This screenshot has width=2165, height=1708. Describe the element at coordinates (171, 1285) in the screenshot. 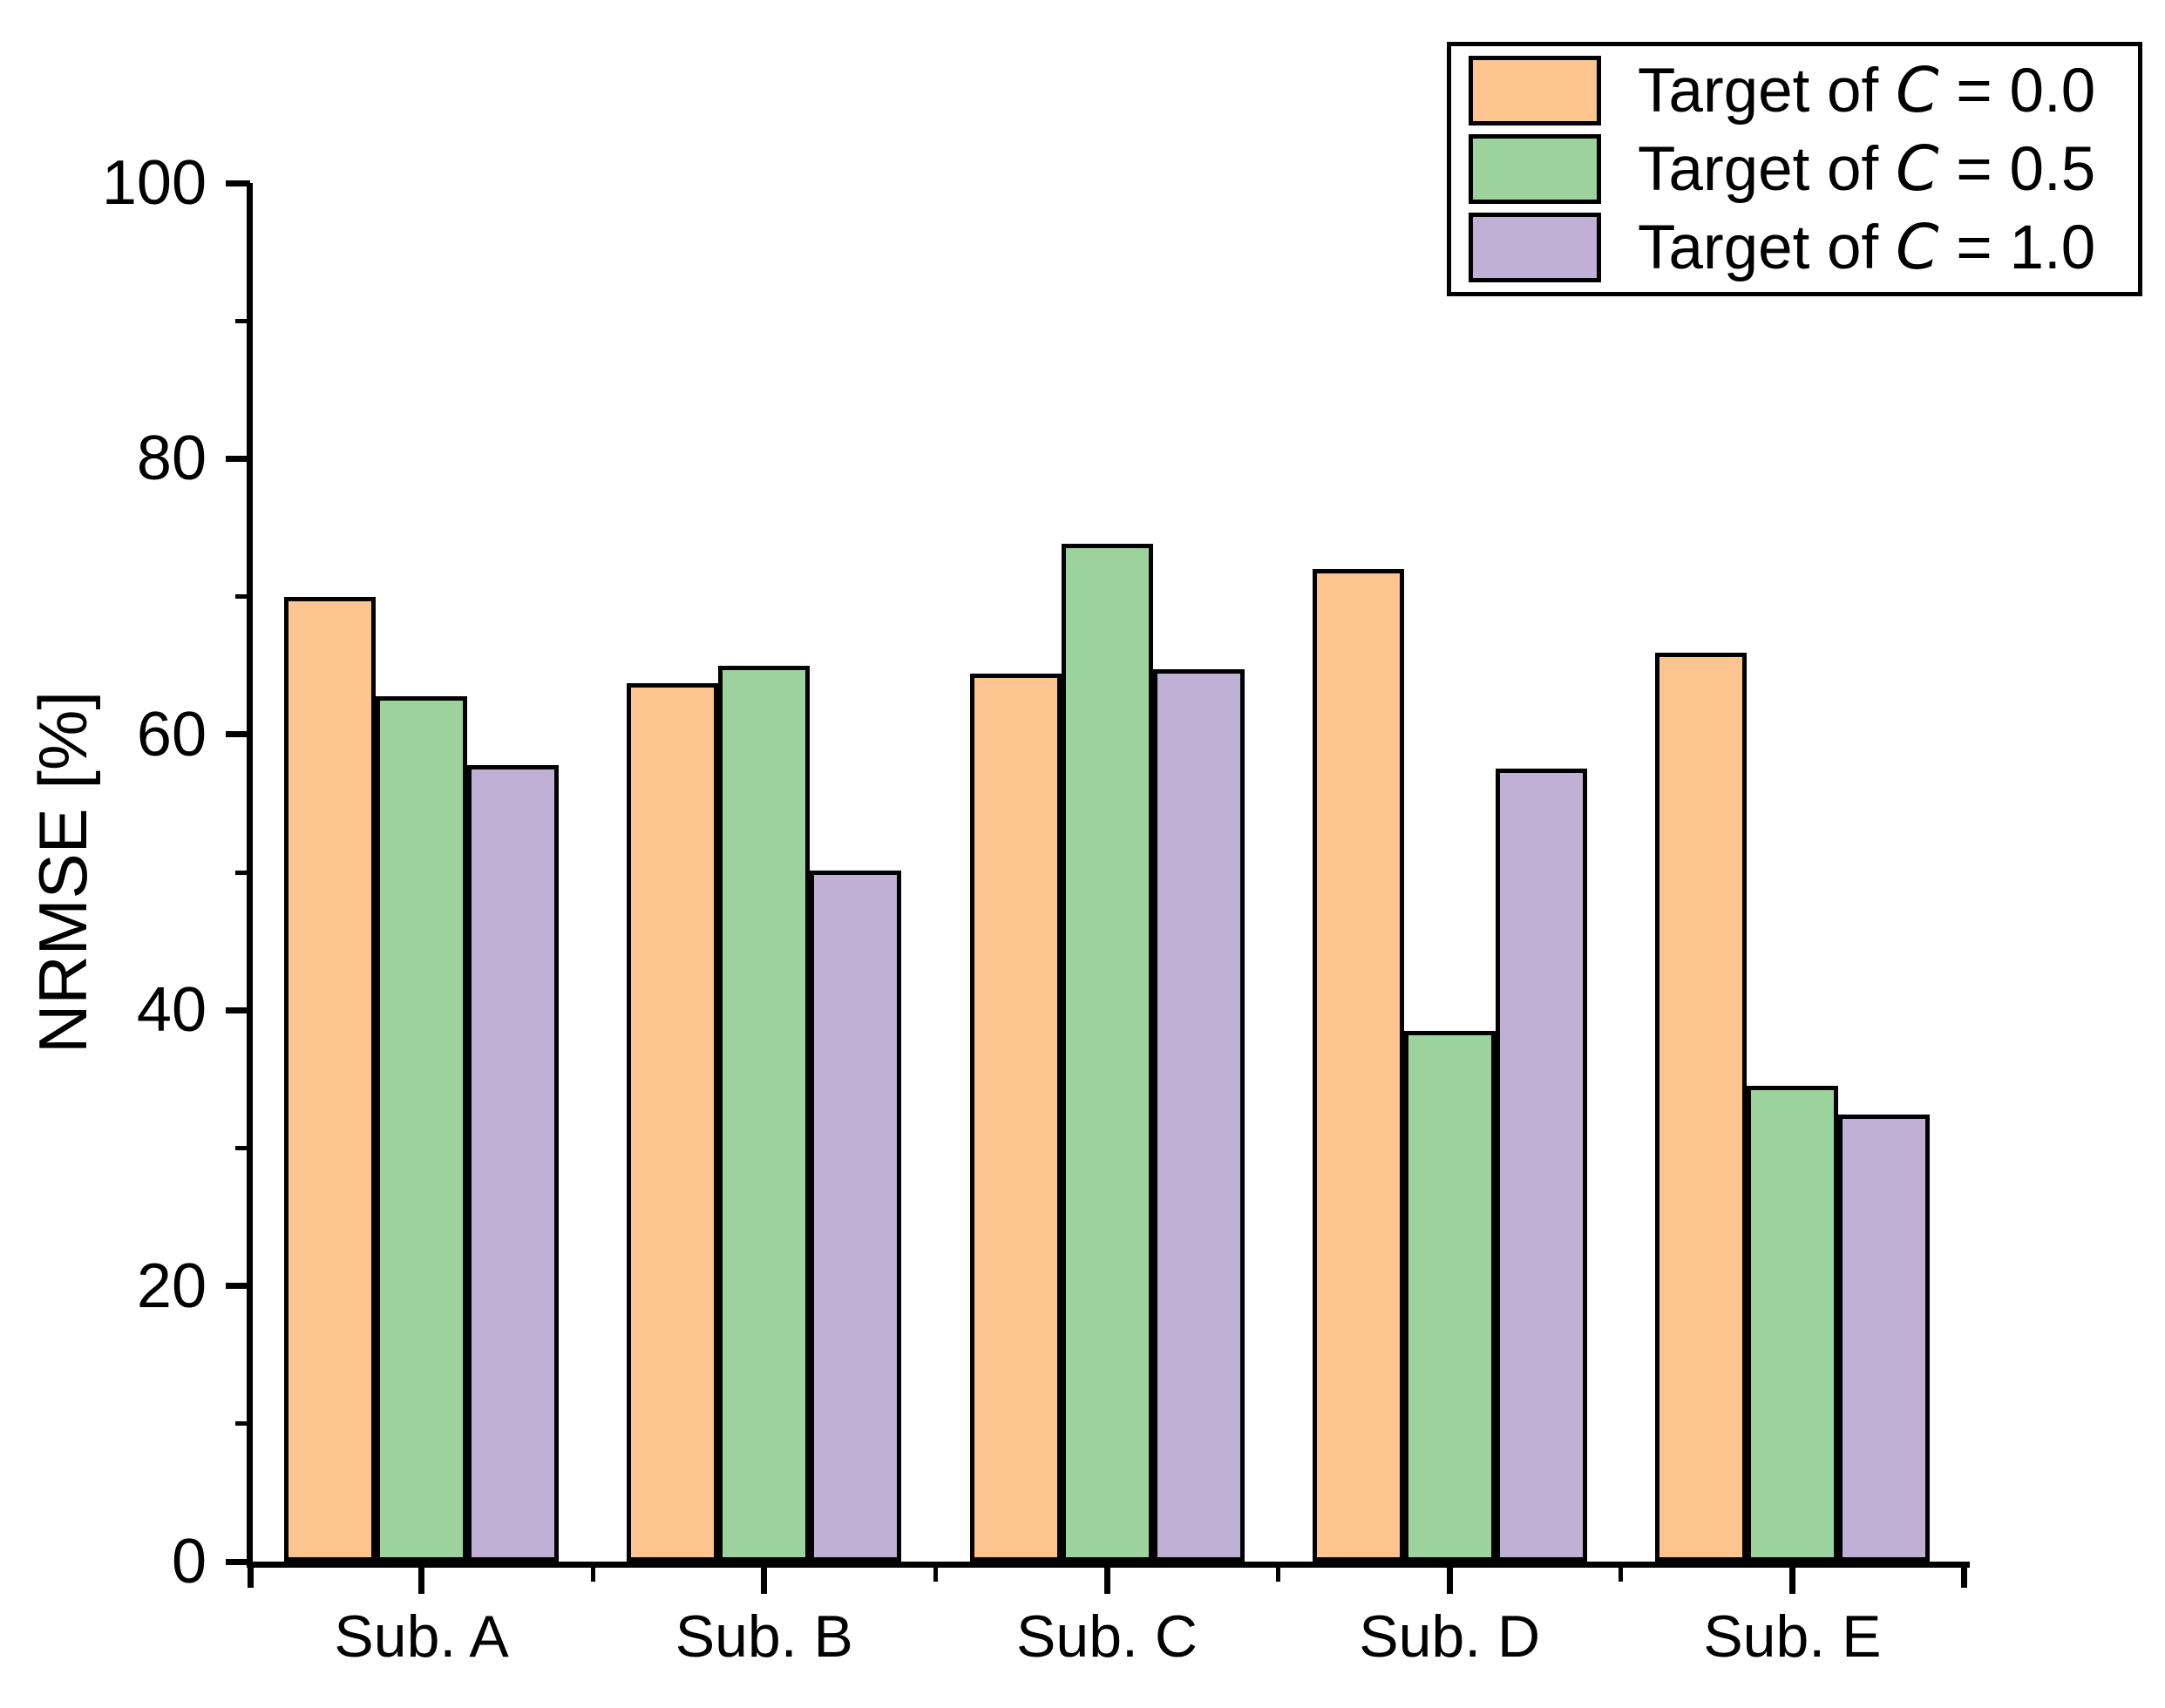

I see `y-tick-label: 20` at that location.